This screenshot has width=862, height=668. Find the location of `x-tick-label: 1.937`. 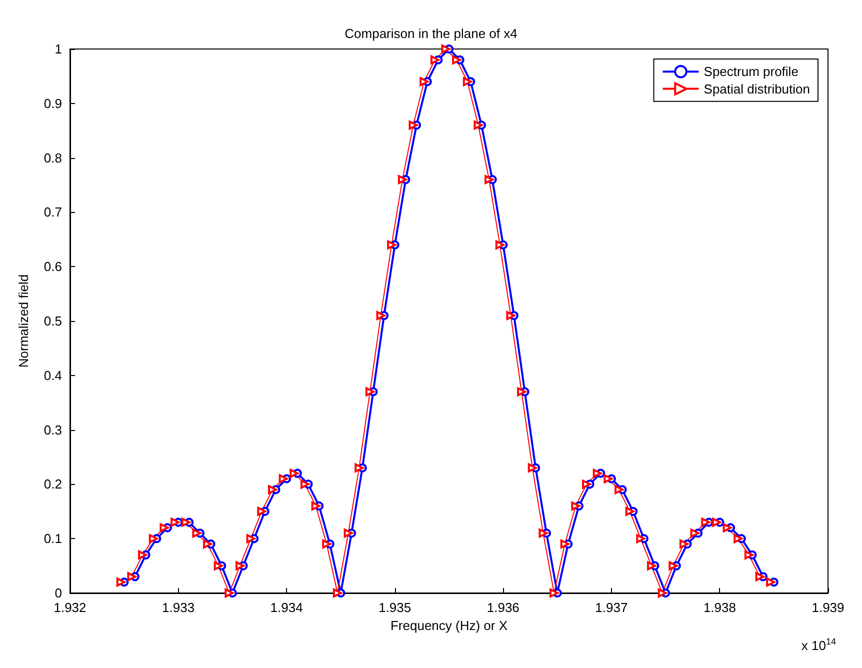

x-tick-label: 1.937 is located at coordinates (611, 607).